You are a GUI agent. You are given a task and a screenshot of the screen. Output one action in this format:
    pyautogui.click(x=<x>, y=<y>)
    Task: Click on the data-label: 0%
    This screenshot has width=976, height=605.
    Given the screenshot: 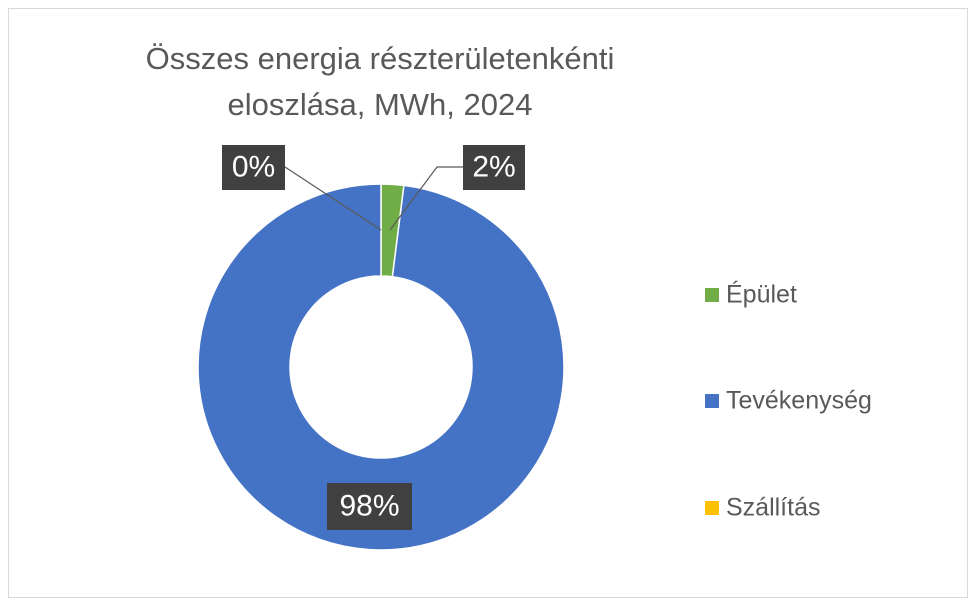 What is the action you would take?
    pyautogui.click(x=253, y=166)
    